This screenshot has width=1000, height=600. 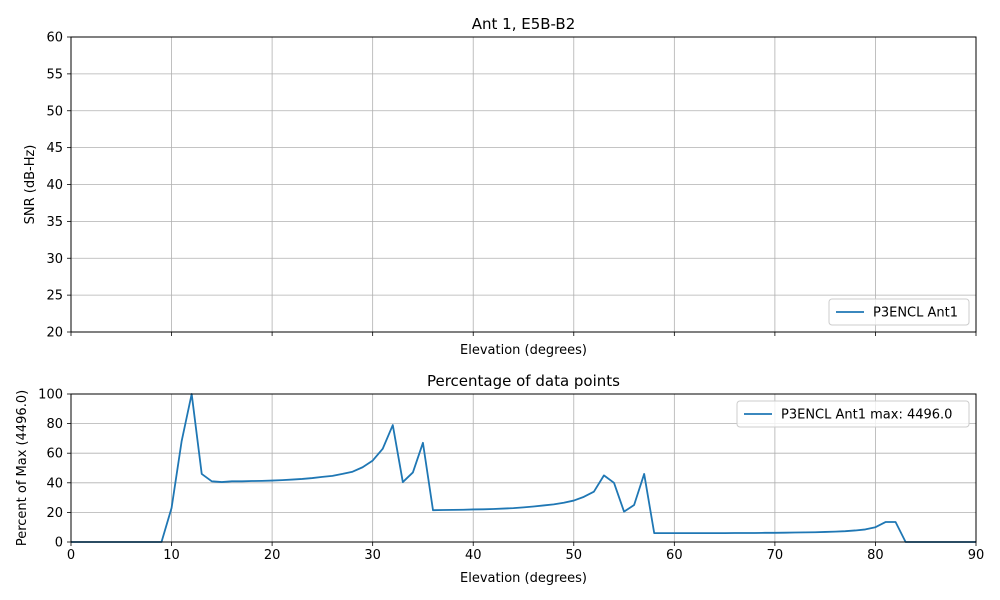 I want to click on snr-chart-title: Ant 1, E5B-B2, so click(x=524, y=24).